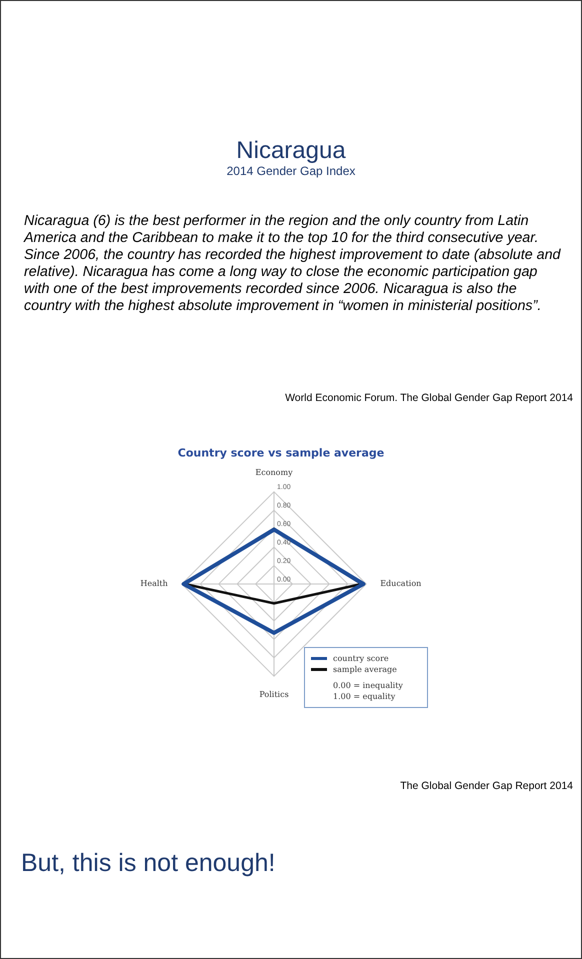 Image resolution: width=582 pixels, height=959 pixels. Describe the element at coordinates (486, 786) in the screenshot. I see `text: The Global Gender Gap Report 2014` at that location.